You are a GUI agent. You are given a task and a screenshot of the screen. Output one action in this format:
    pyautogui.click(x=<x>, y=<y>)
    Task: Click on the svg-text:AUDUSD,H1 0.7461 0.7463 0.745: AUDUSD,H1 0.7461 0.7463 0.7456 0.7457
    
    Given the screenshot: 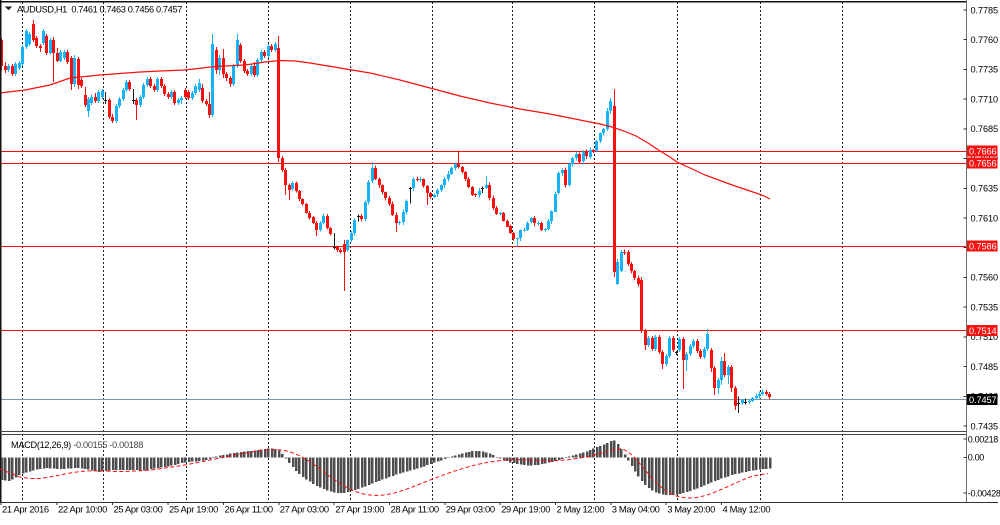 What is the action you would take?
    pyautogui.click(x=99, y=9)
    